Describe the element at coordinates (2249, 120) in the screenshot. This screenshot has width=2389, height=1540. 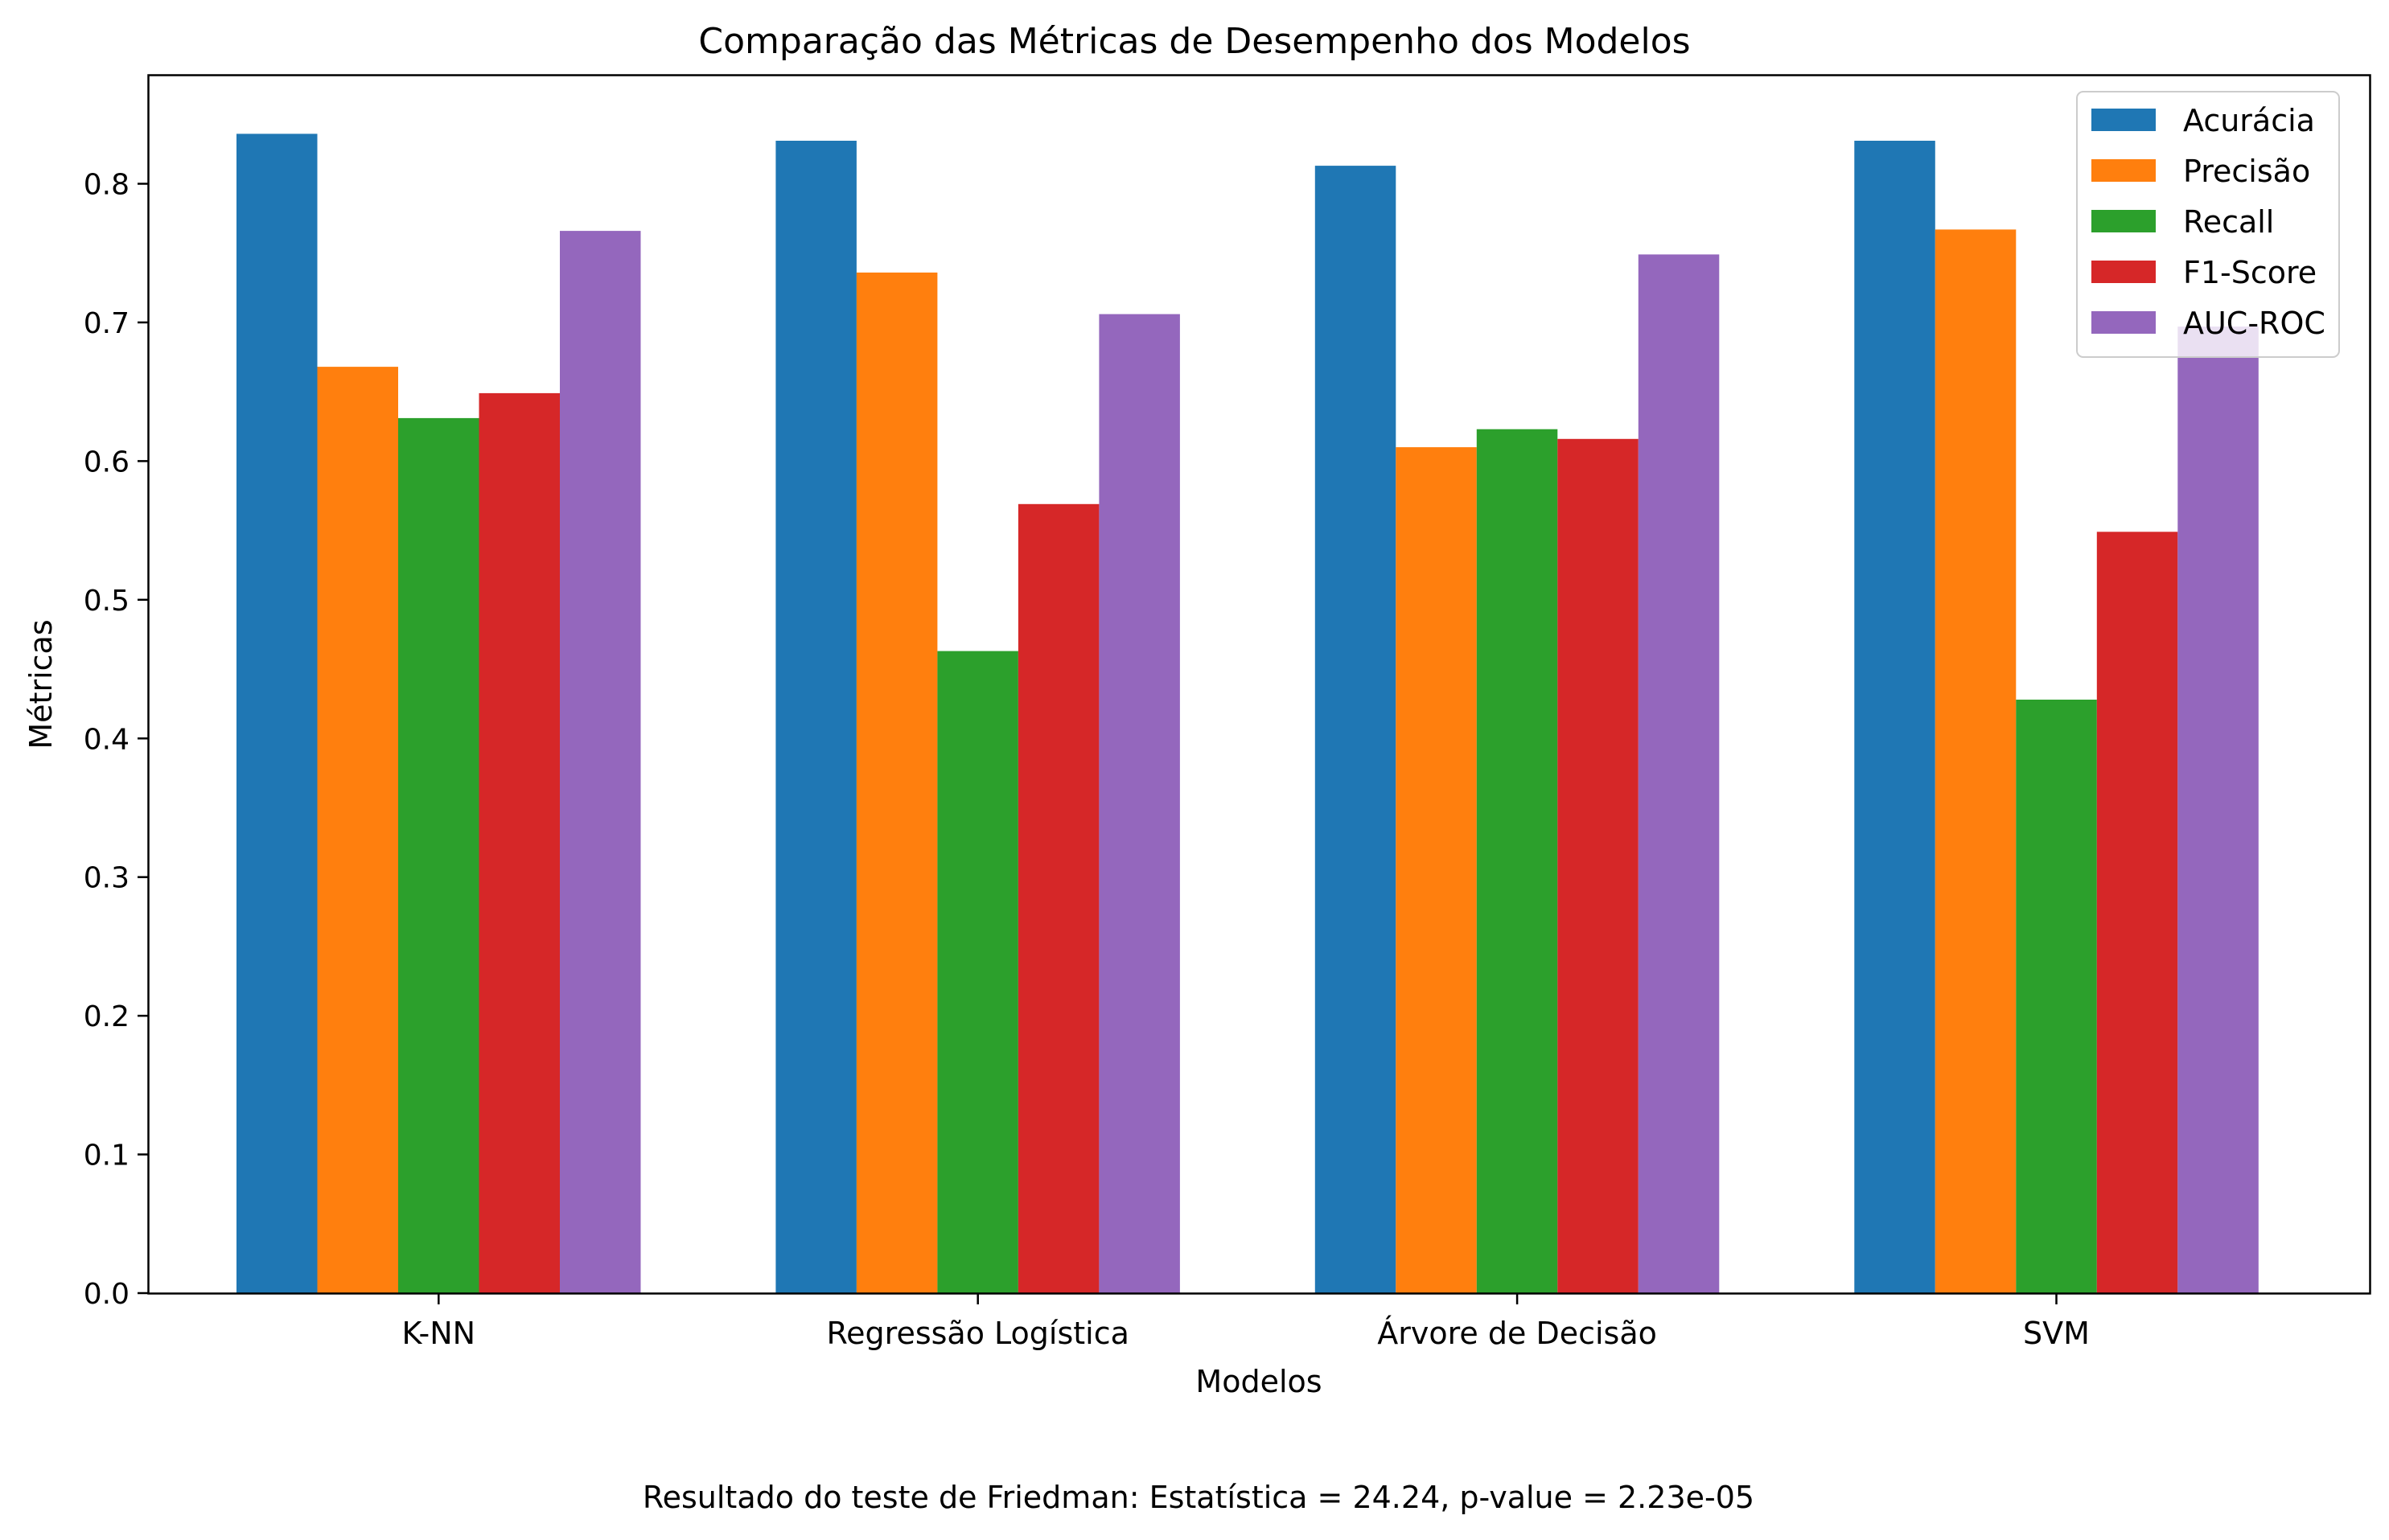
I see `legend-label: Acurácia` at that location.